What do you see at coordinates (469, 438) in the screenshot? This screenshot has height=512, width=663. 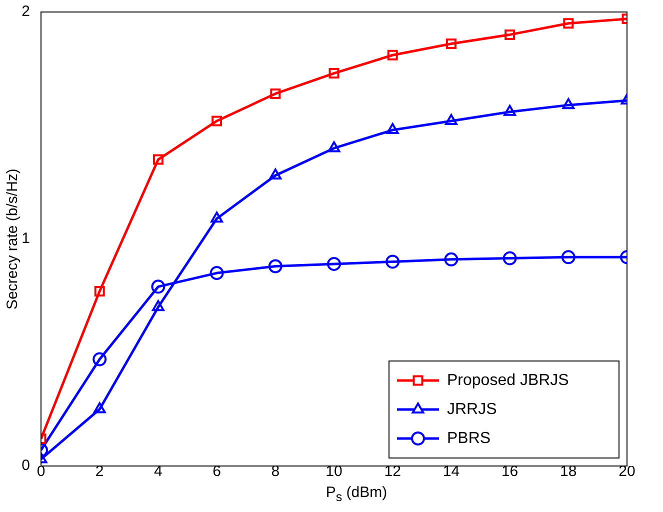 I see `legend-label: PBRS` at bounding box center [469, 438].